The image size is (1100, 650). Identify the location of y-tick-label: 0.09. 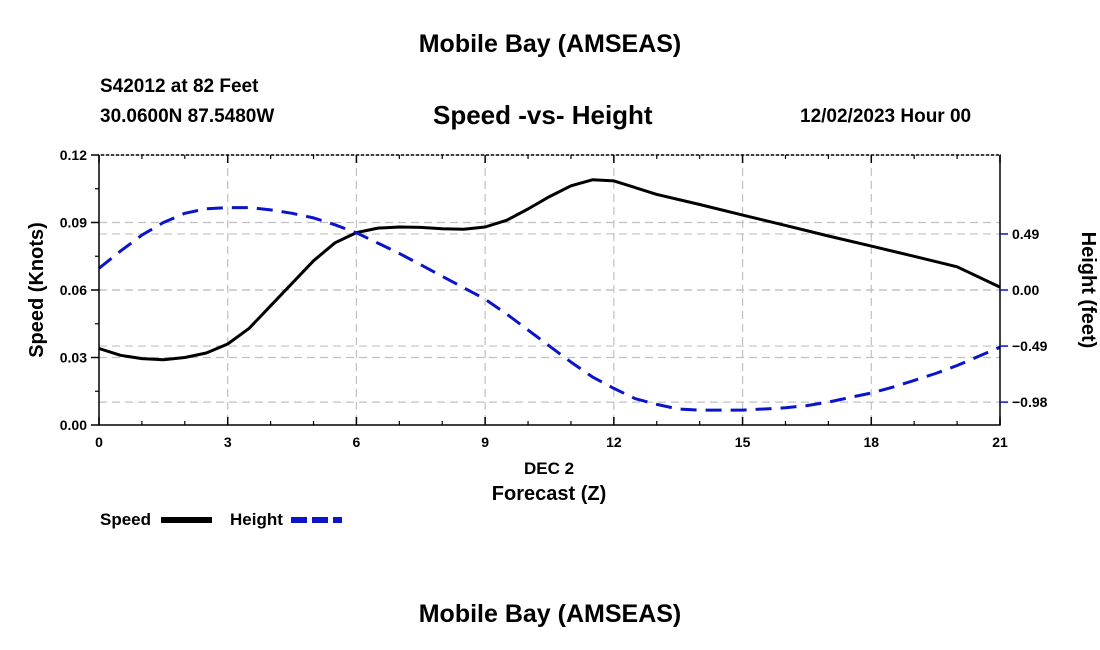
(73, 223).